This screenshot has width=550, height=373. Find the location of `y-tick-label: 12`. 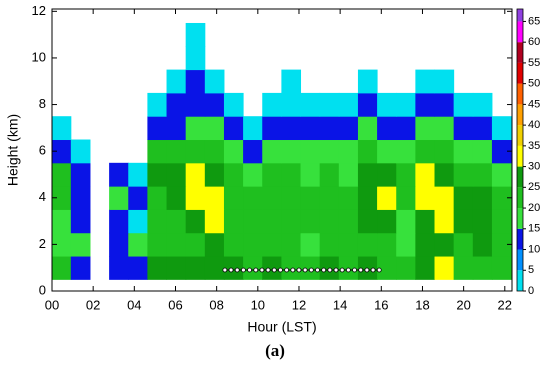

y-tick-label: 12 is located at coordinates (39, 10).